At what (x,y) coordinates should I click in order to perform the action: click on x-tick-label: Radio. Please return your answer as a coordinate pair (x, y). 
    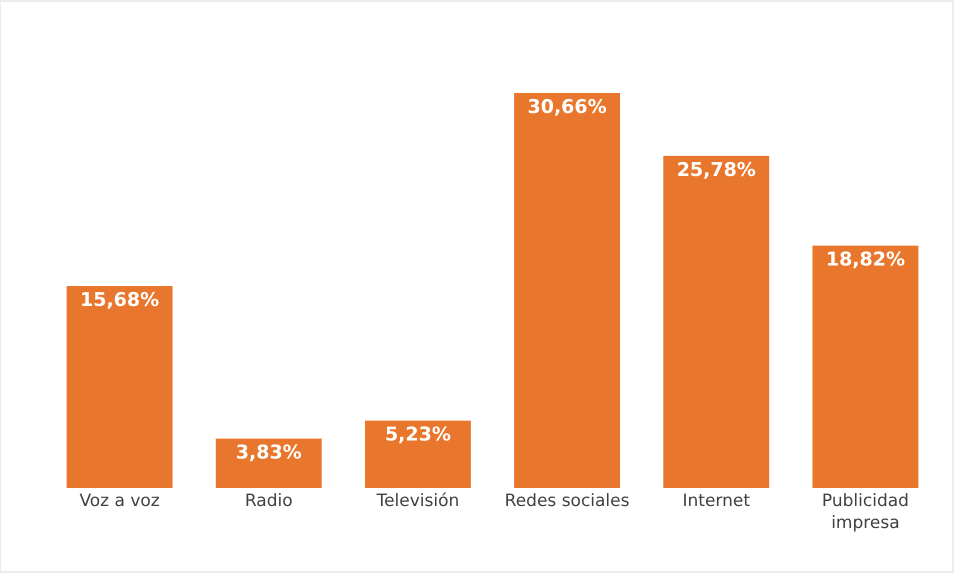
    Looking at the image, I should click on (268, 501).